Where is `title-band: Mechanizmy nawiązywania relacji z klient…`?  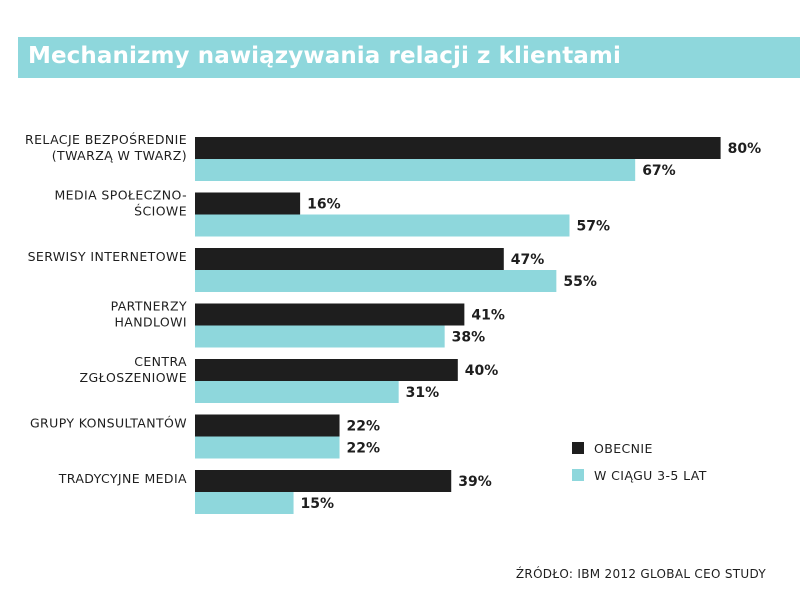
title-band: Mechanizmy nawiązywania relacji z klient… is located at coordinates (409, 57).